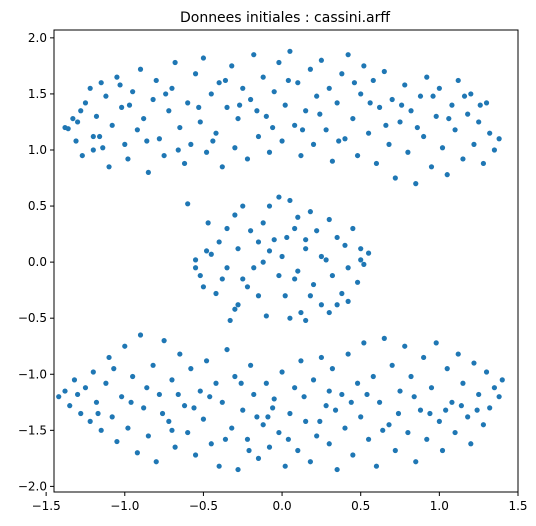 This screenshot has height=526, width=536. Describe the element at coordinates (32, 430) in the screenshot. I see `y-tick-label: −1.5` at that location.